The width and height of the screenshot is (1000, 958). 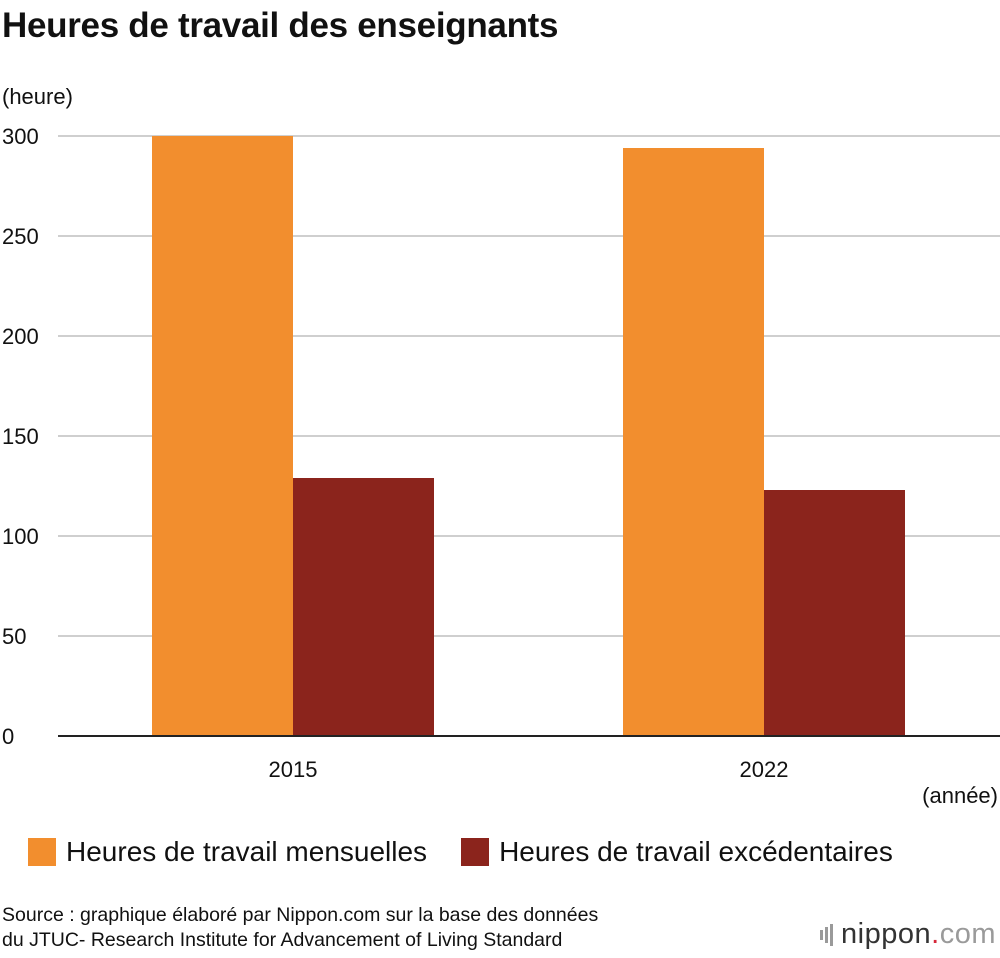 I want to click on logo-tld: com, so click(x=967, y=934).